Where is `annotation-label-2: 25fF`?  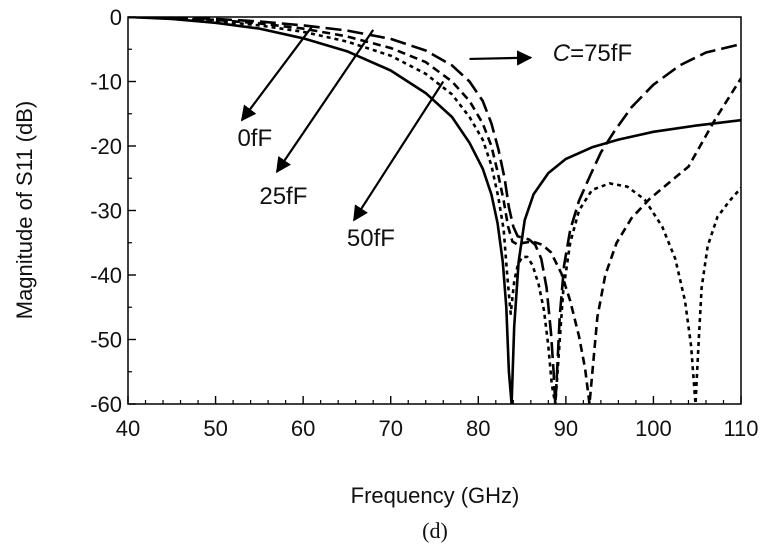 annotation-label-2: 25fF is located at coordinates (283, 196).